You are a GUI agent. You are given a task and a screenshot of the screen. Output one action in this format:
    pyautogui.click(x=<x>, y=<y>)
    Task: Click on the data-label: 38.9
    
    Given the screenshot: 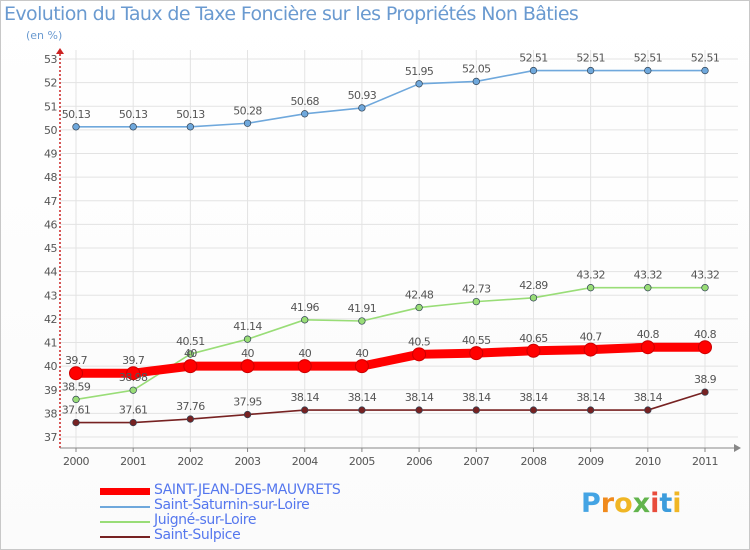 What is the action you would take?
    pyautogui.click(x=705, y=379)
    